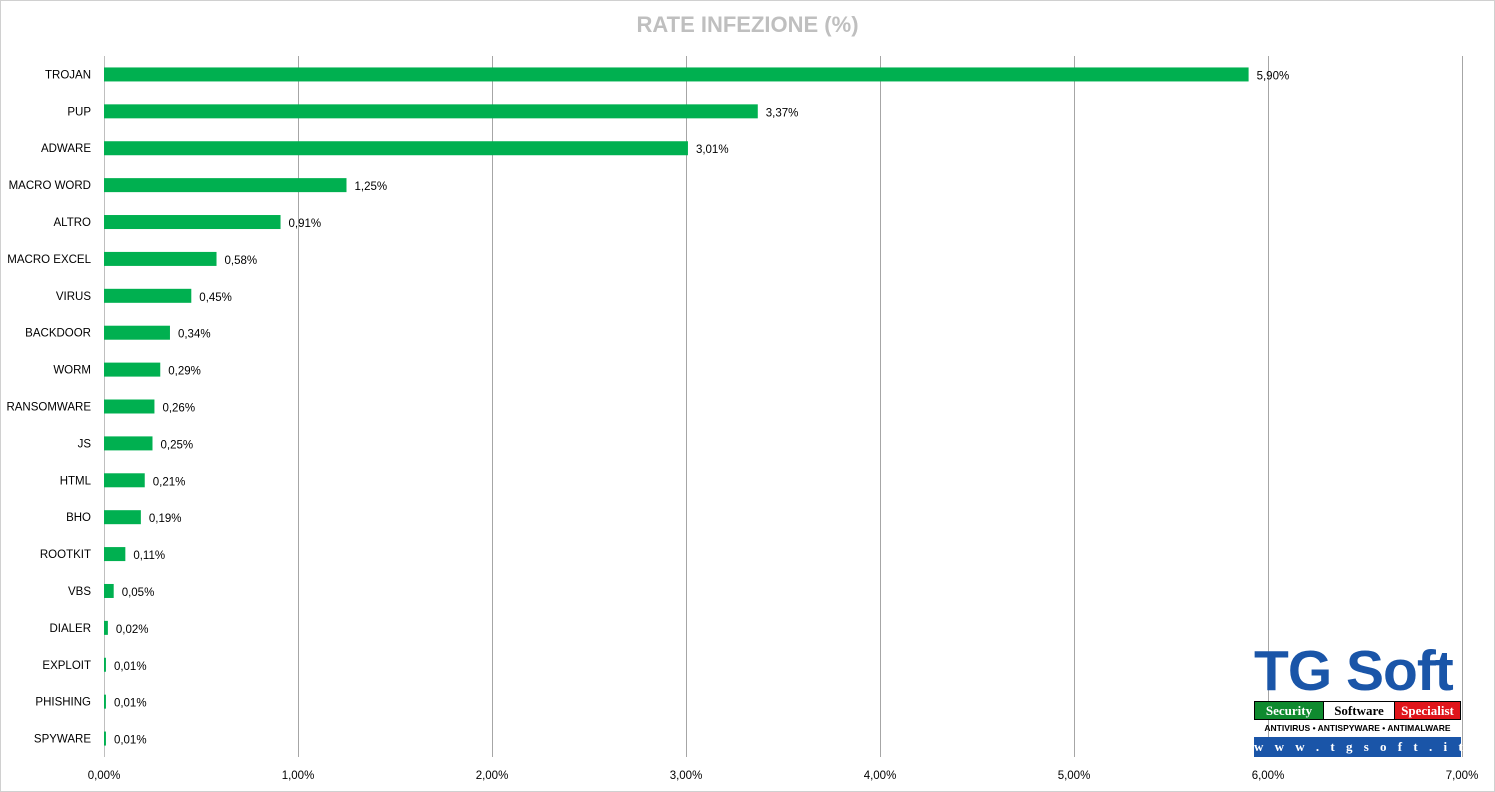 The image size is (1495, 792). I want to click on category-label: HTML, so click(76, 481).